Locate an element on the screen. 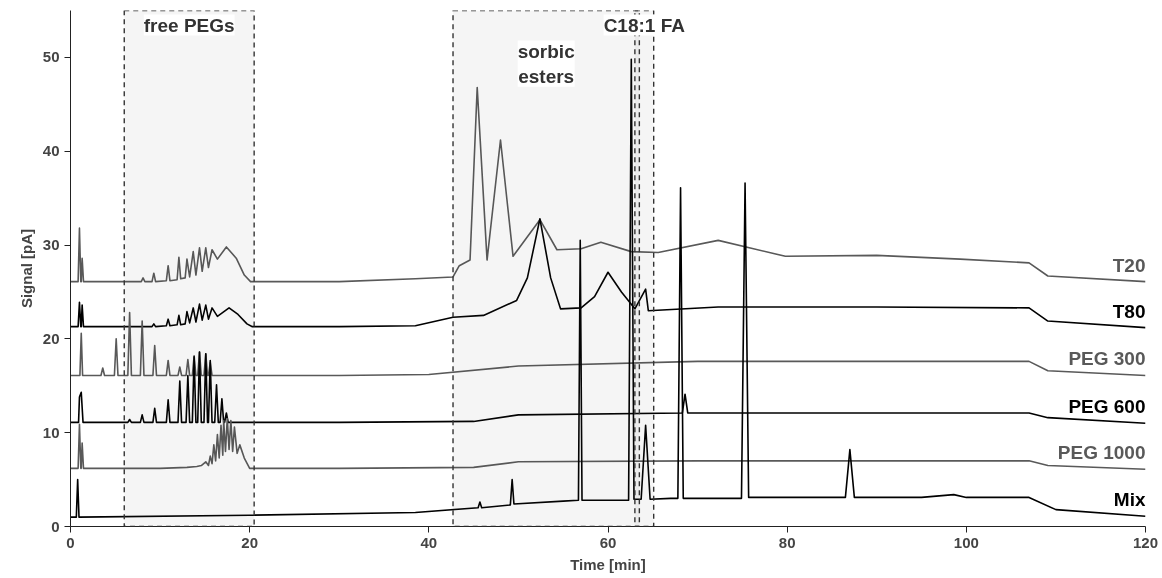 Image resolution: width=1162 pixels, height=578 pixels. series-label: T20 is located at coordinates (1129, 265).